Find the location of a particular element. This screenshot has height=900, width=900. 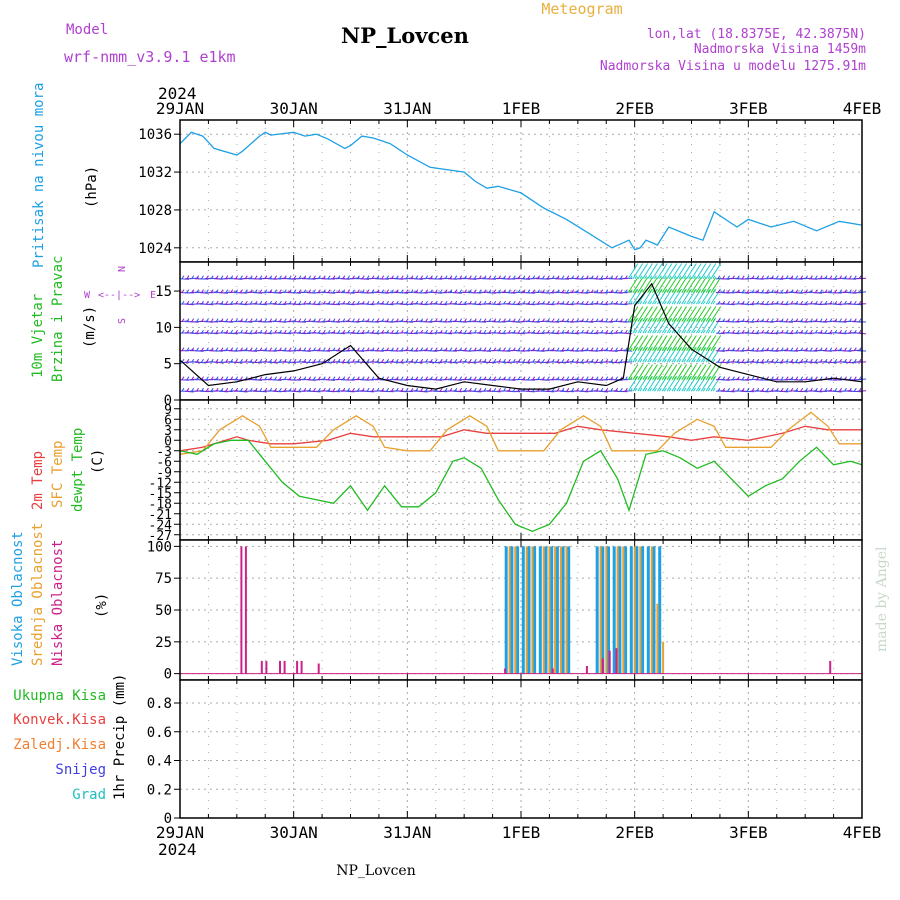

cloud-high-title: Visoka Oblacnost is located at coordinates (18, 598).